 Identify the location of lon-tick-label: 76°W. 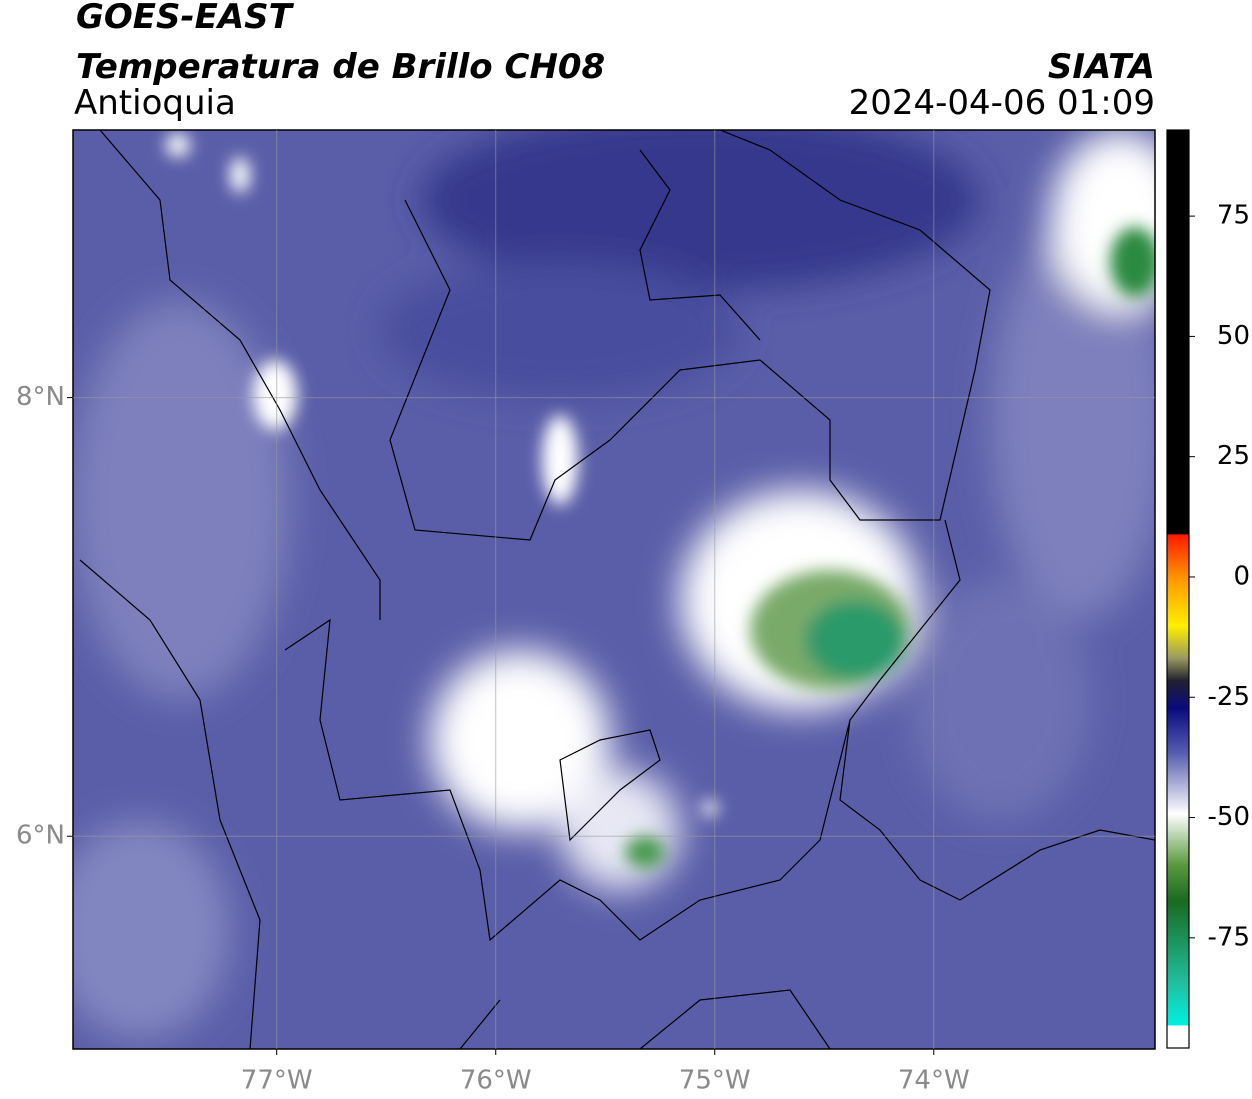
(496, 1081).